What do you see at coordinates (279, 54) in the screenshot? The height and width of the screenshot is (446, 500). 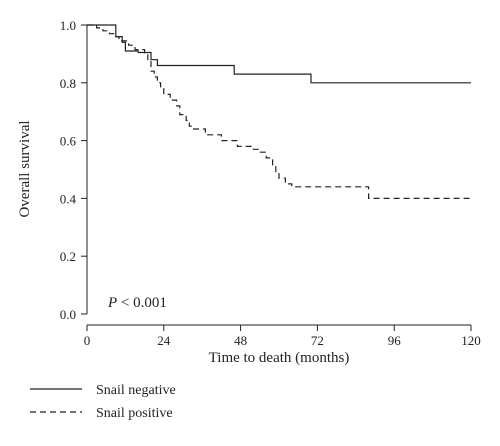 I see `series-line-snail-negative` at bounding box center [279, 54].